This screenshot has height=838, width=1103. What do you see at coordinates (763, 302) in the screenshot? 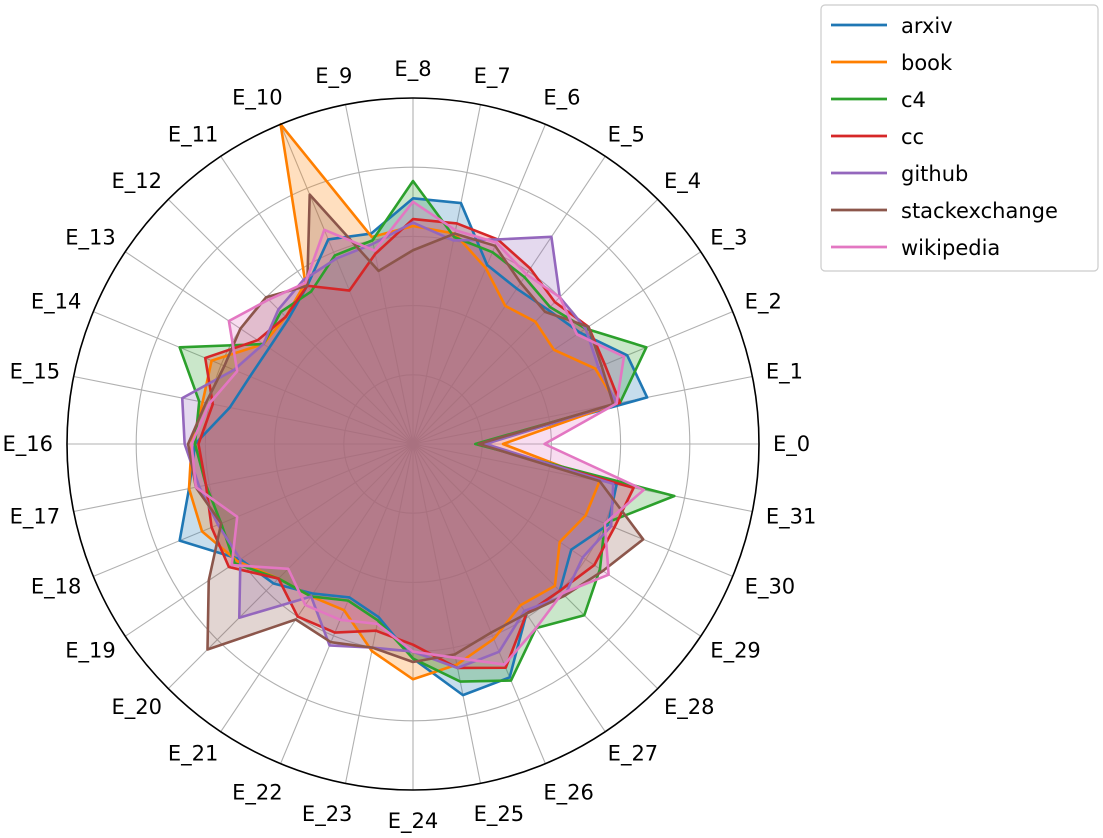
I see `category-label: E_2` at bounding box center [763, 302].